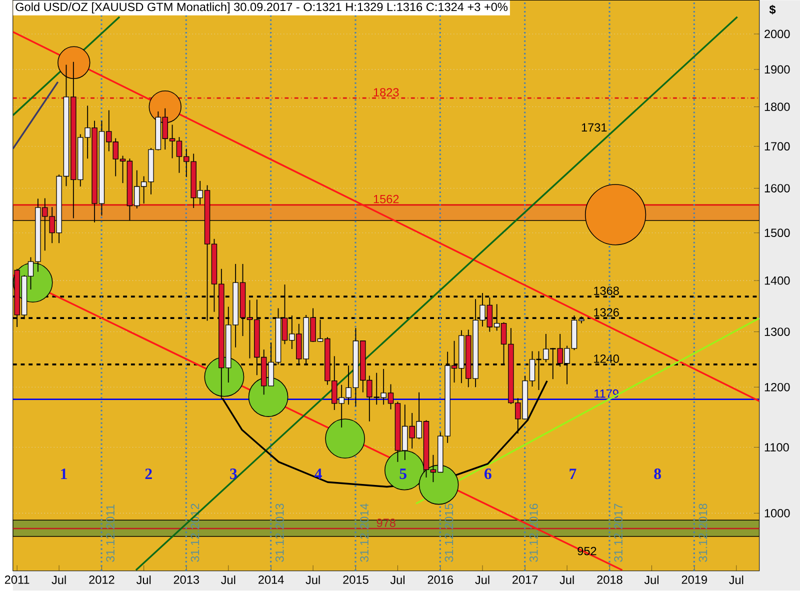  I want to click on y-tick-label: 1200, so click(777, 387).